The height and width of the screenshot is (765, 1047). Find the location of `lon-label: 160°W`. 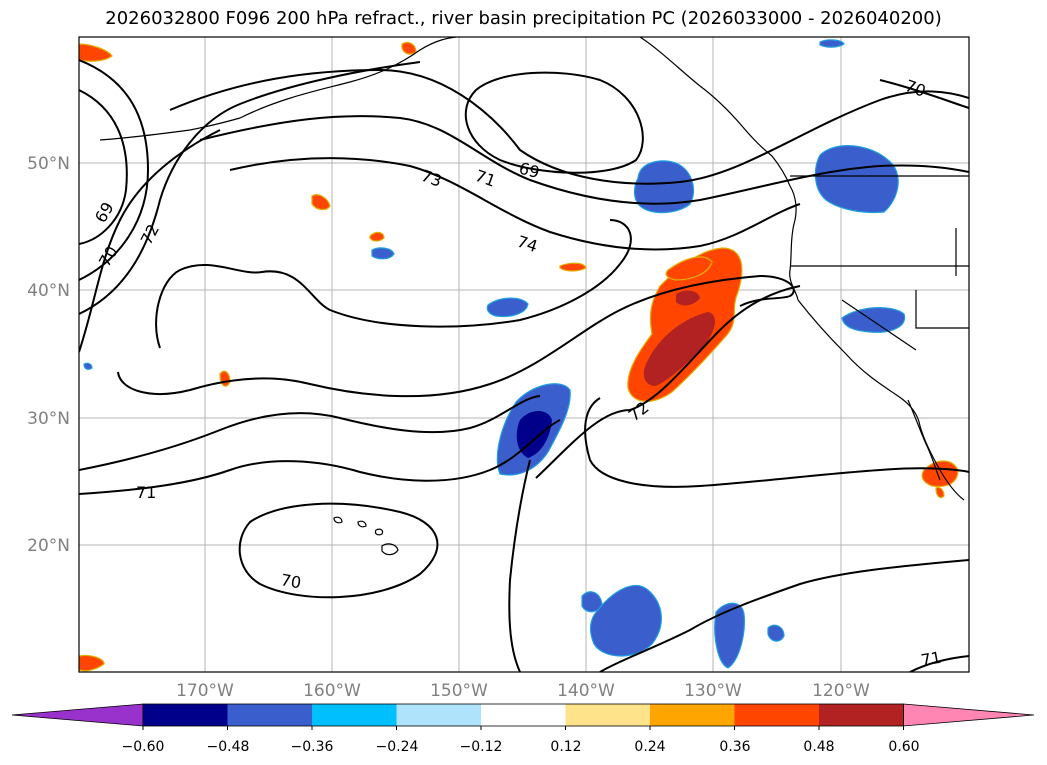

lon-label: 160°W is located at coordinates (332, 691).